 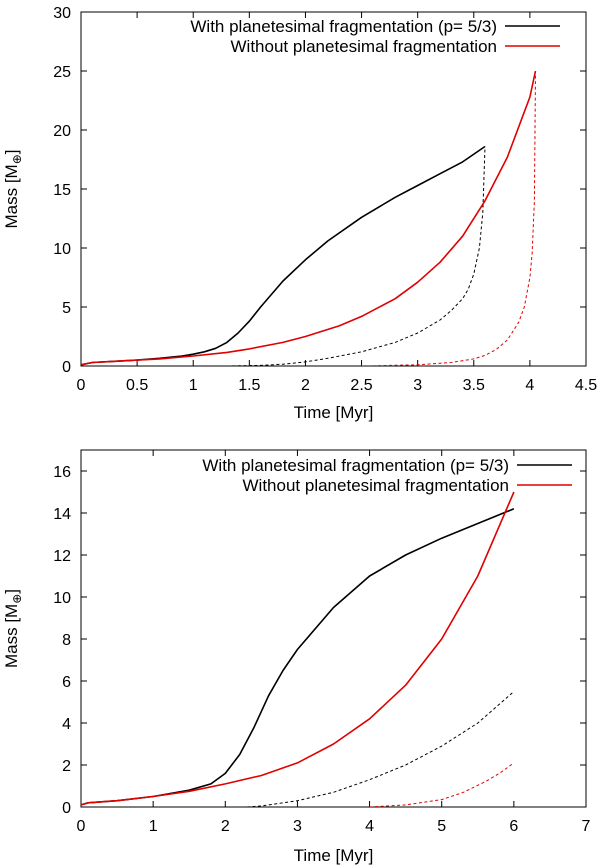 I want to click on x-tick-label: 0.5, so click(x=137, y=385).